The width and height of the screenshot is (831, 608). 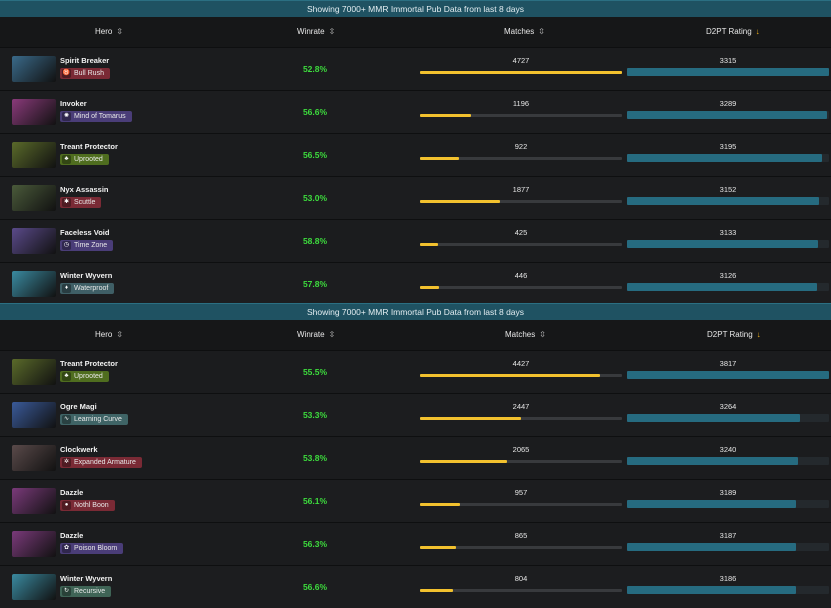 I want to click on hero-name: Nyx Assassin, so click(x=84, y=189).